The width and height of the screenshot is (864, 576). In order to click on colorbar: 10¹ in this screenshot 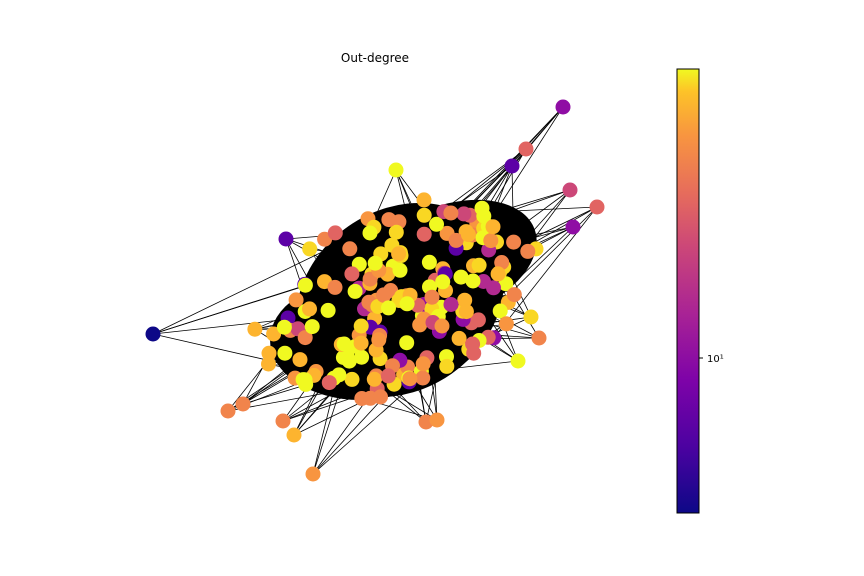, I will do `click(700, 291)`.